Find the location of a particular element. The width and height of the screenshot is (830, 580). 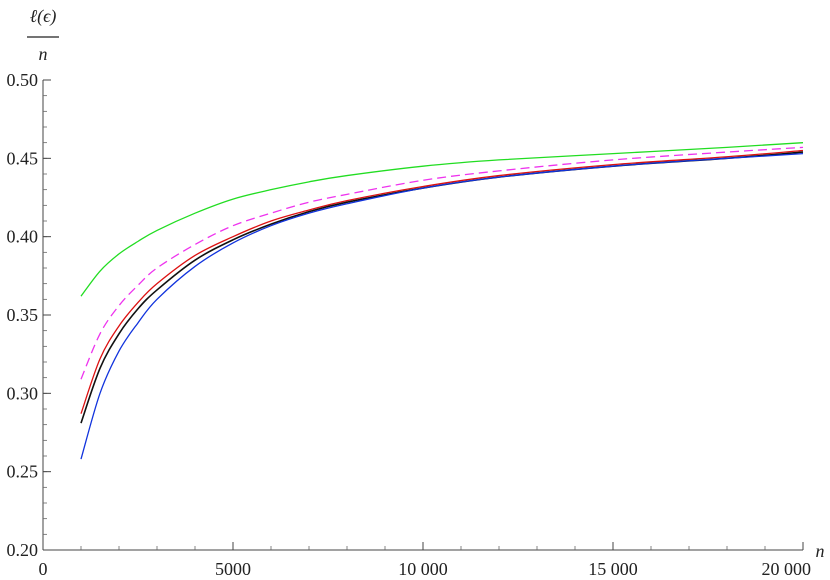

y-tick-label: 0.45 is located at coordinates (23, 158).